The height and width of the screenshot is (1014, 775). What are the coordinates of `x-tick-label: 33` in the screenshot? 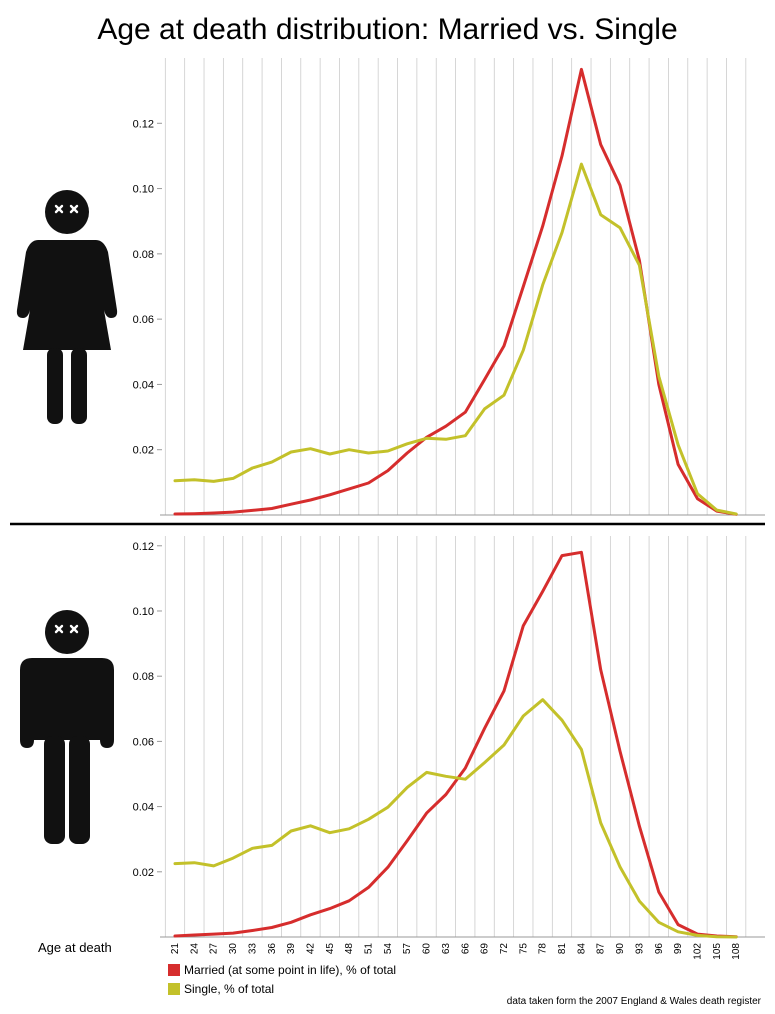 It's located at (252, 949).